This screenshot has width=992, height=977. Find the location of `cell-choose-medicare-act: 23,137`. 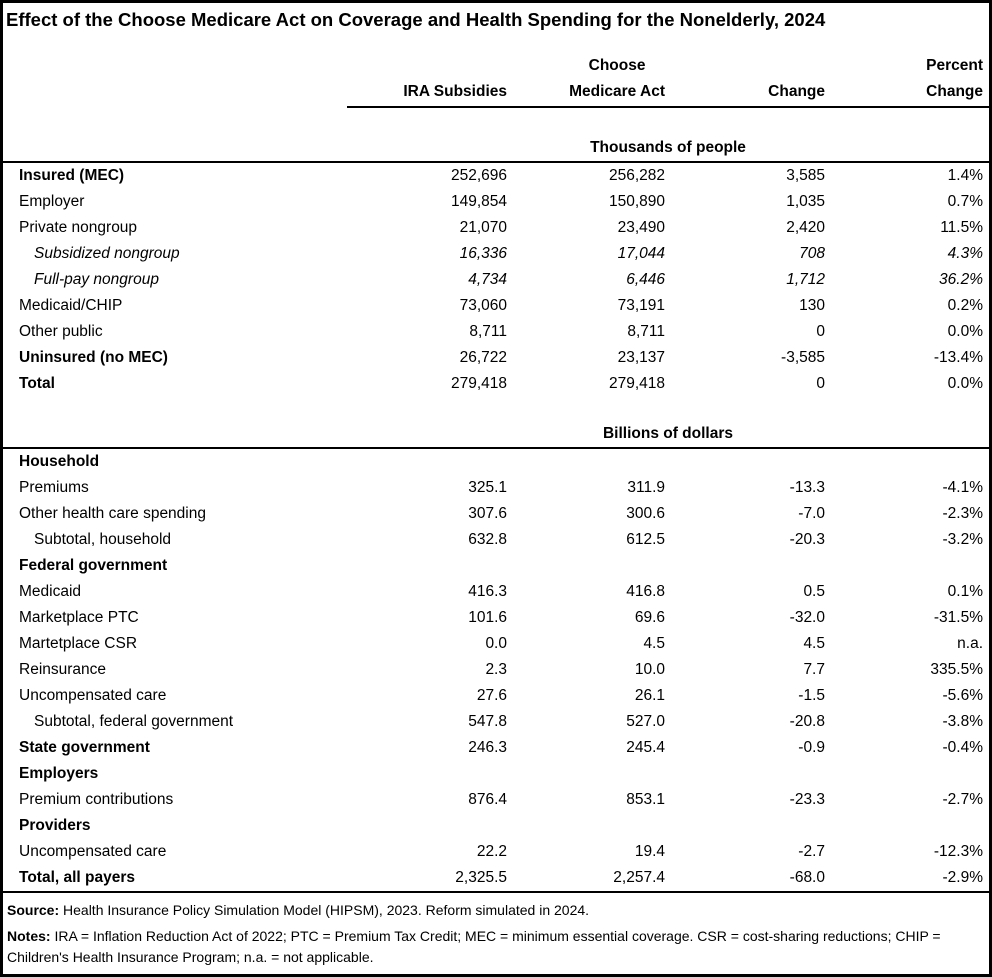

cell-choose-medicare-act: 23,137 is located at coordinates (641, 357).